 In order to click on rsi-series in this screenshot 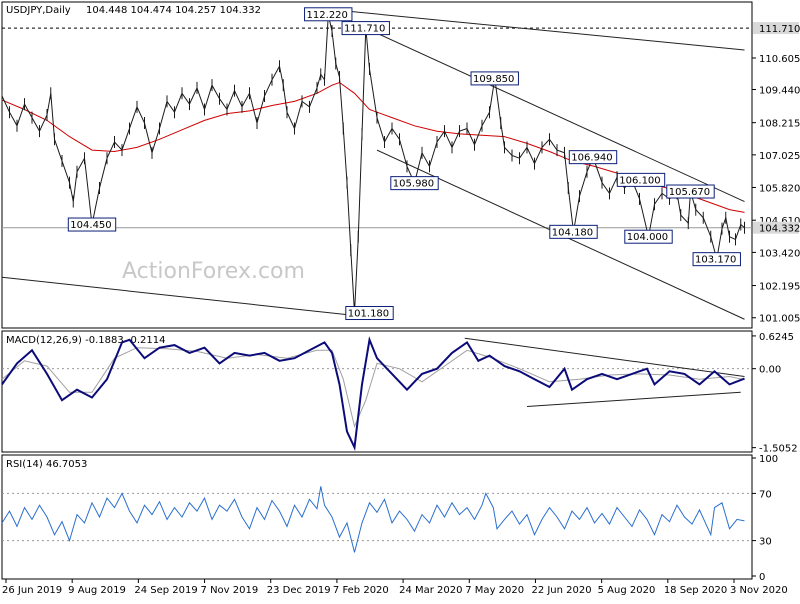, I will do `click(373, 519)`.